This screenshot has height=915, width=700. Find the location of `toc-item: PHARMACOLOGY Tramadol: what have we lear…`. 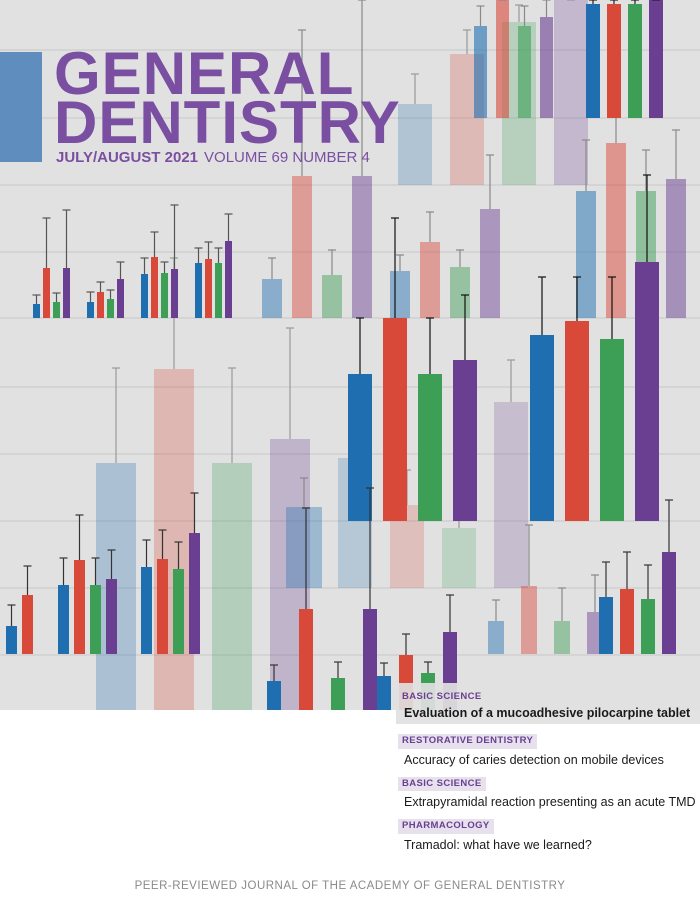

toc-item: PHARMACOLOGY Tramadol: what have we lear… is located at coordinates (549, 833).